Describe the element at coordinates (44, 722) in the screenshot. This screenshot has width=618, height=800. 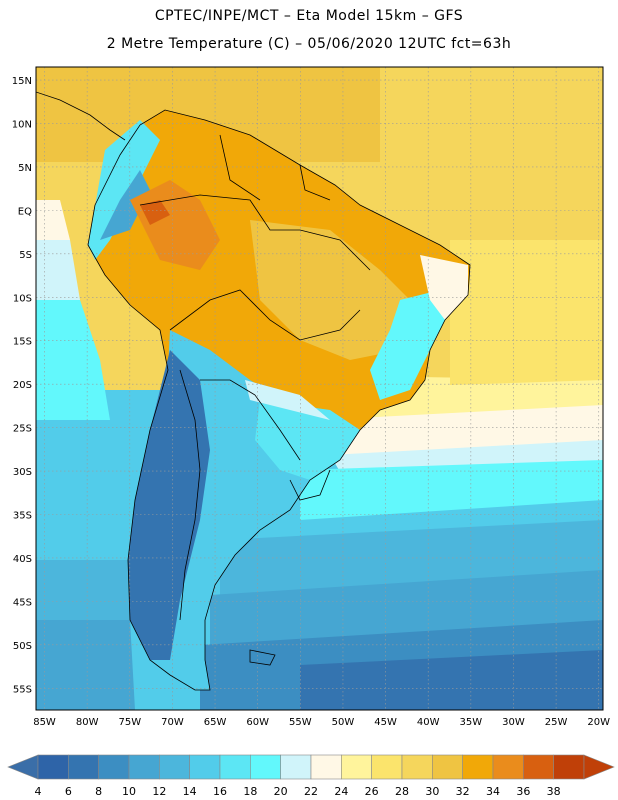
I see `longitude-tick-label: 85W` at that location.